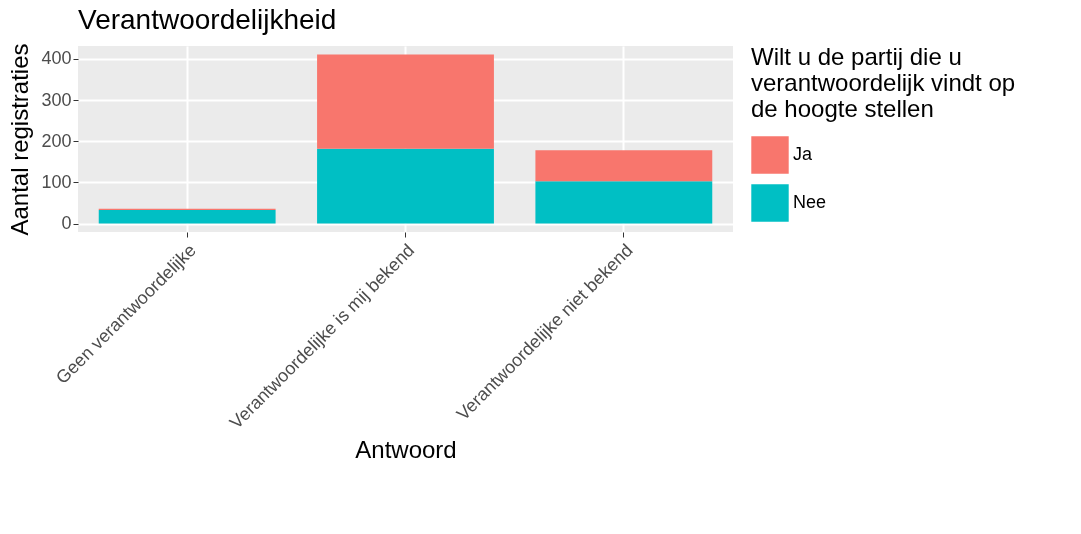 Image resolution: width=1081 pixels, height=534 pixels. I want to click on y-tick-label: 0, so click(66, 223).